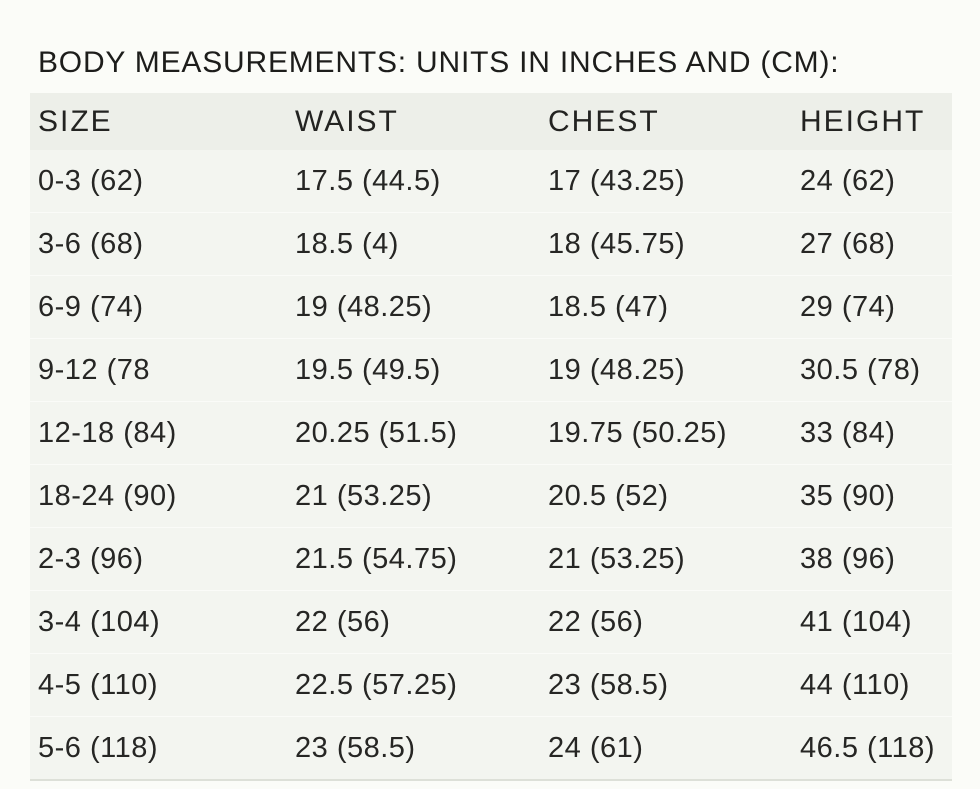 This screenshot has height=789, width=980. Describe the element at coordinates (863, 121) in the screenshot. I see `column-header-height: HEIGHT` at that location.